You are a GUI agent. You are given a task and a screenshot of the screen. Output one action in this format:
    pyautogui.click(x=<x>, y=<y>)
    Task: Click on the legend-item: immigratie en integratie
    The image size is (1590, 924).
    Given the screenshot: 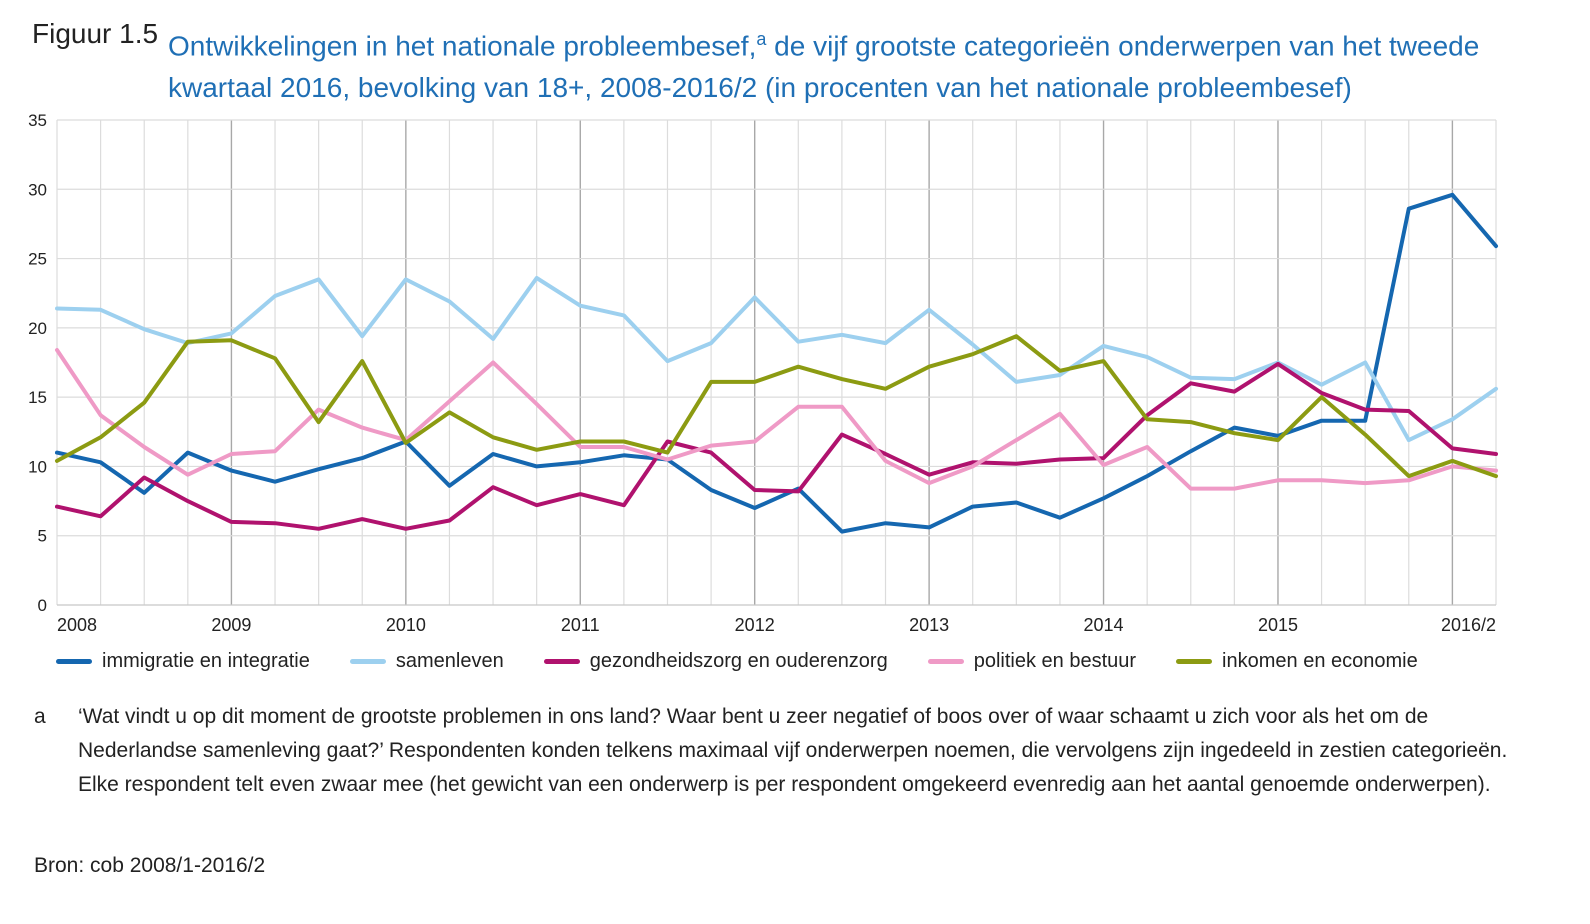 What is the action you would take?
    pyautogui.click(x=183, y=661)
    